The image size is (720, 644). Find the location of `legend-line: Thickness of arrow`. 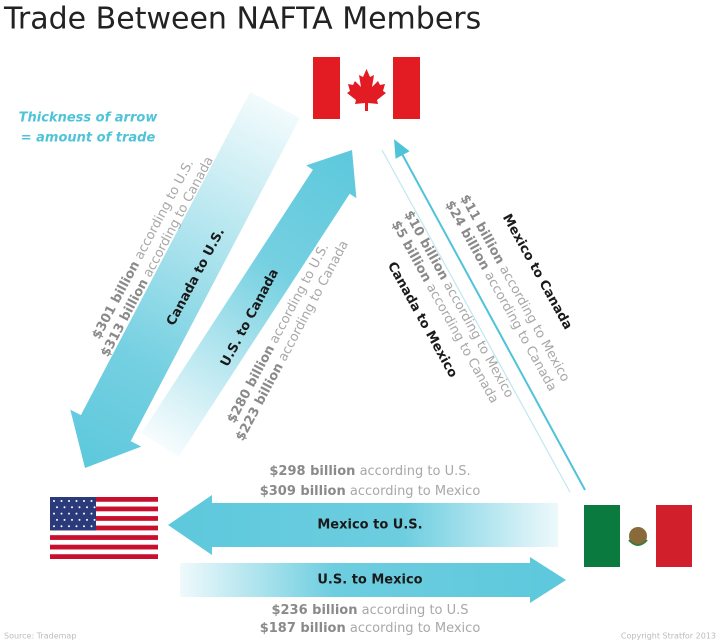

legend-line: Thickness of arrow is located at coordinates (89, 118).